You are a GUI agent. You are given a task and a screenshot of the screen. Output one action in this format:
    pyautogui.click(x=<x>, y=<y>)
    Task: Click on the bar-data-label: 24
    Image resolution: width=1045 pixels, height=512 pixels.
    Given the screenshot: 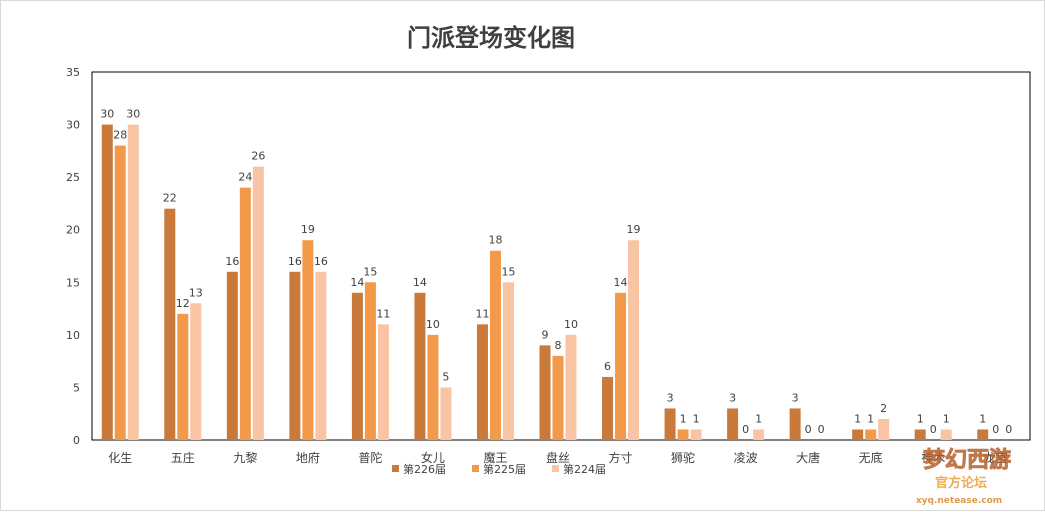 What is the action you would take?
    pyautogui.click(x=245, y=177)
    